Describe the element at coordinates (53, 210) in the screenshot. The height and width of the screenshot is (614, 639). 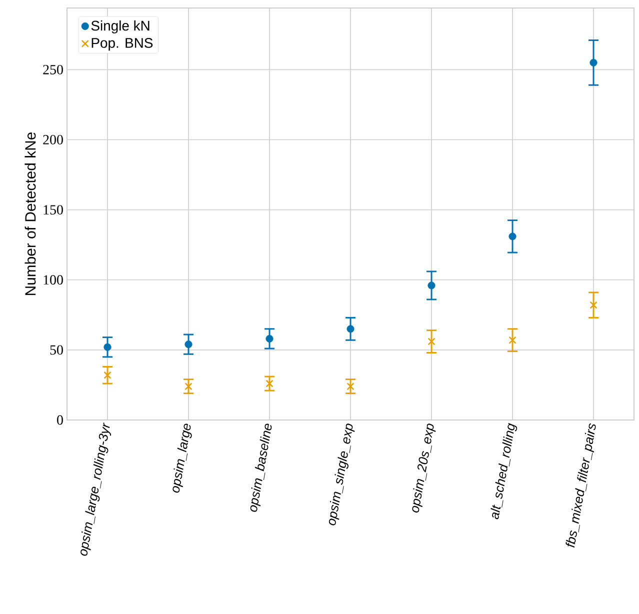
I see `y-tick-label: 150` at that location.